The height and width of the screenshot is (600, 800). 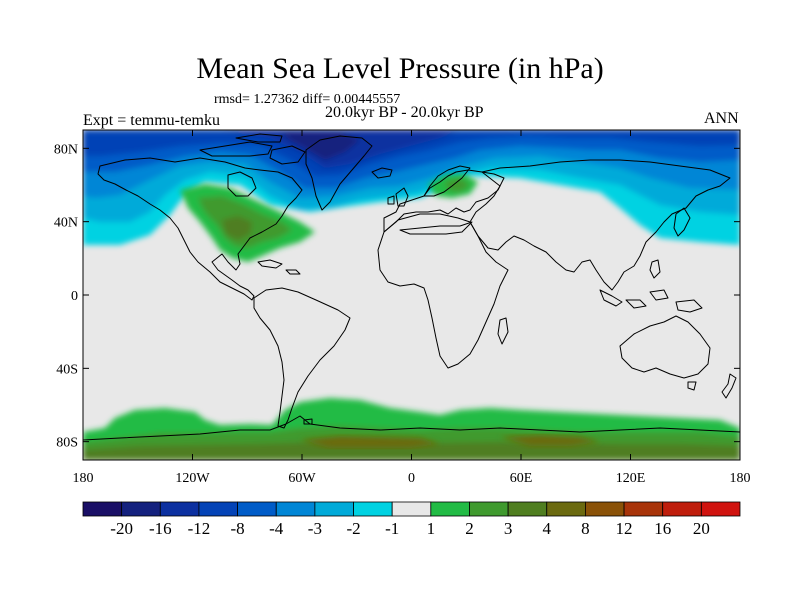 What do you see at coordinates (521, 478) in the screenshot?
I see `lon-tick-label: 60E` at bounding box center [521, 478].